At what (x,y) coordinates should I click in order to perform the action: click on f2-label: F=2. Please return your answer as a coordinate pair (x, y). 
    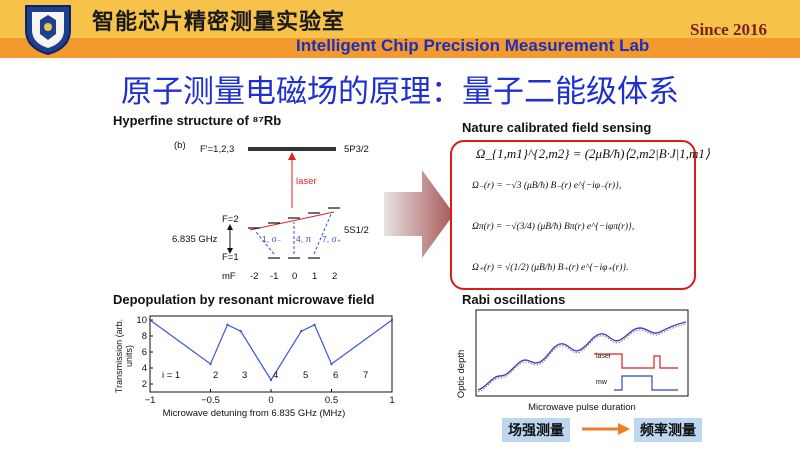
    Looking at the image, I should click on (230, 219).